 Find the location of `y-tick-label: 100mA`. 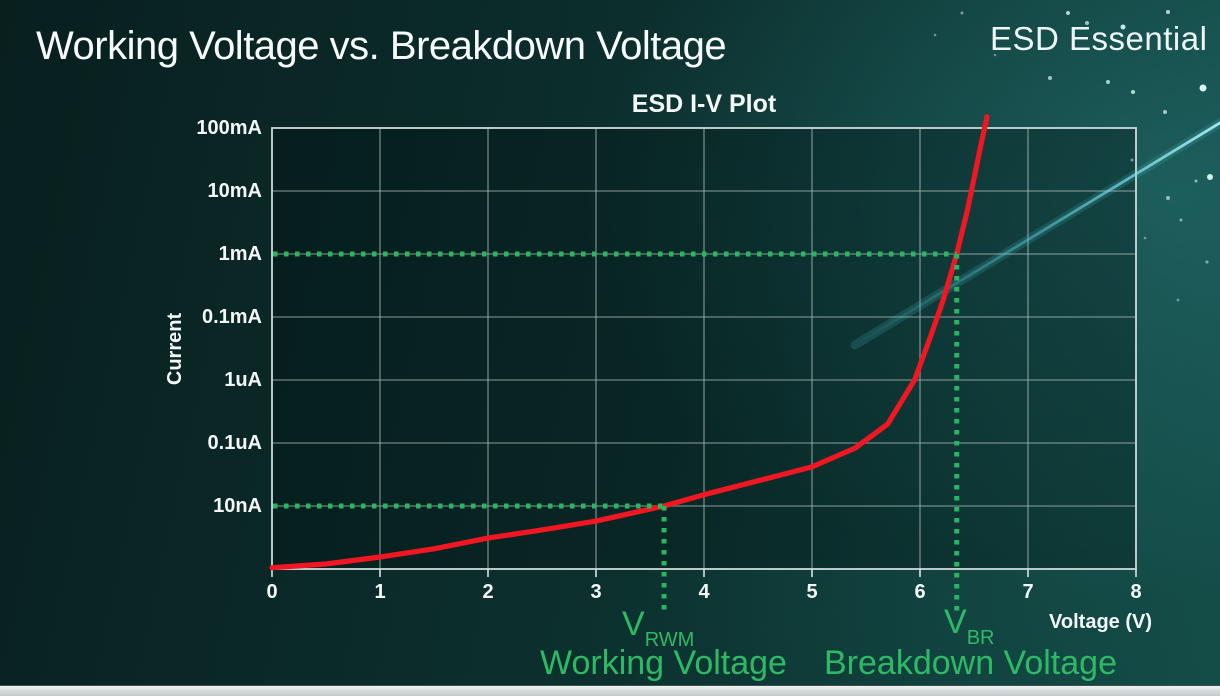

y-tick-label: 100mA is located at coordinates (229, 128).